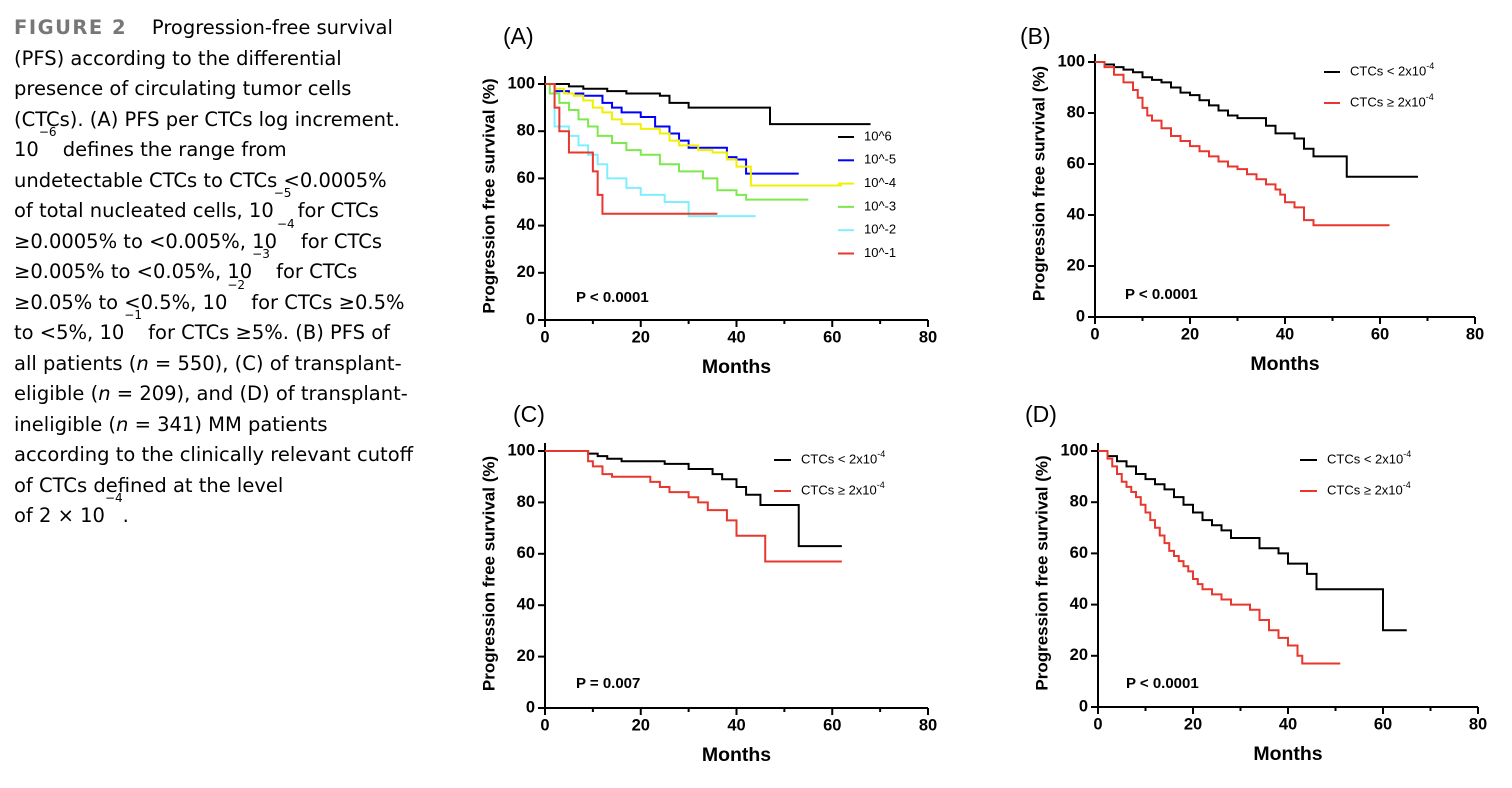 Image resolution: width=1512 pixels, height=788 pixels. I want to click on caption-line: ≥0.0005% to <0.005%, 10−4 for CTCs, so click(224, 238).